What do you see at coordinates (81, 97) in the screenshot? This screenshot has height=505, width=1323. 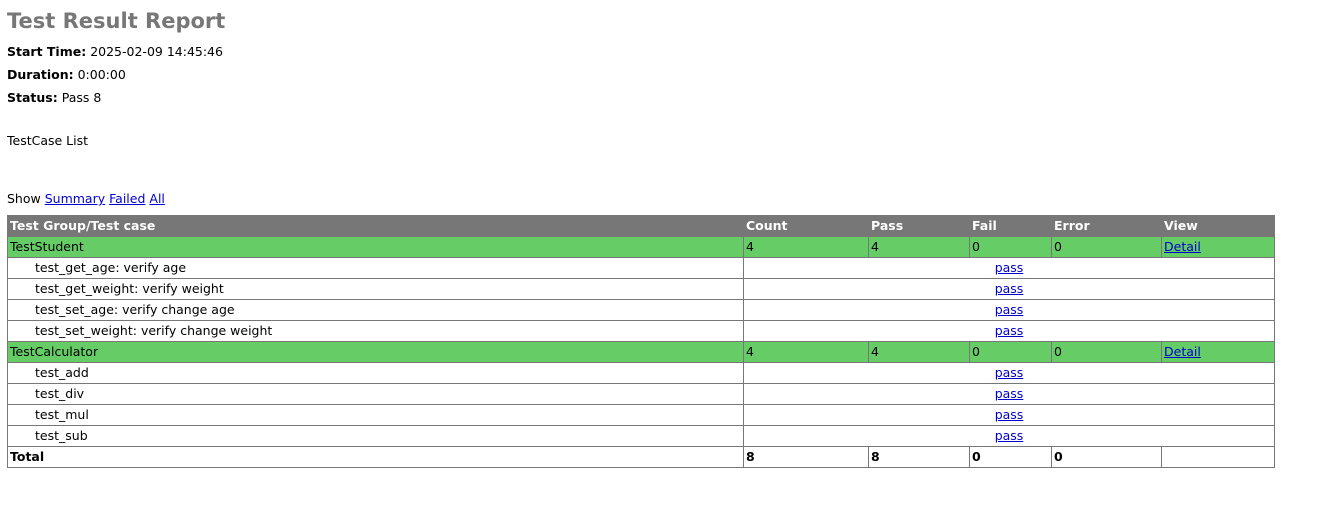 I see `status-value: Pass 8` at bounding box center [81, 97].